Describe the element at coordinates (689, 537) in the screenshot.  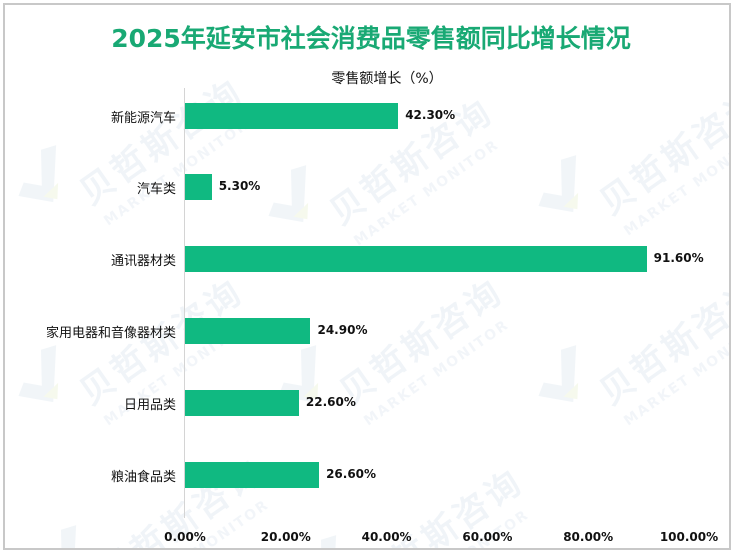
I see `x-tick-label: 100.00%` at that location.